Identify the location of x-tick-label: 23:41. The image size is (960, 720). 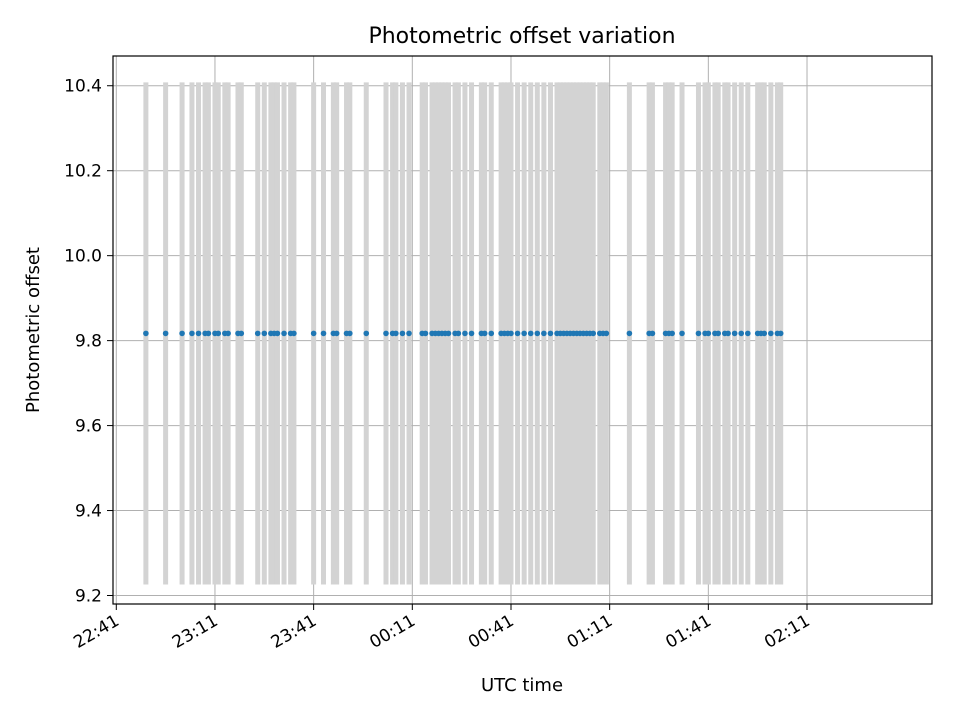
(294, 632).